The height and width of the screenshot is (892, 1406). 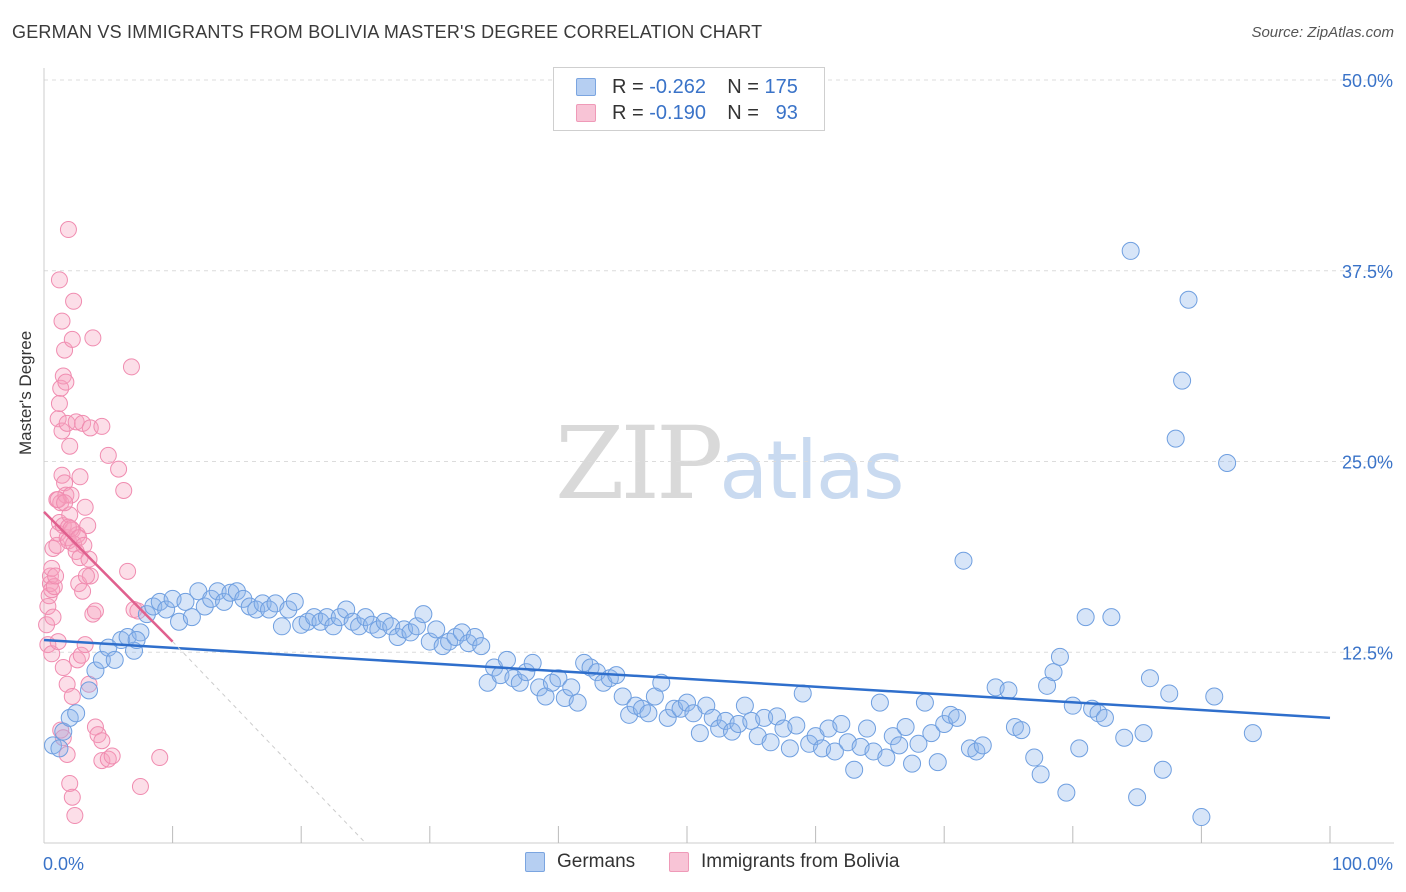 I want to click on legend-n-label: N =, so click(x=743, y=112).